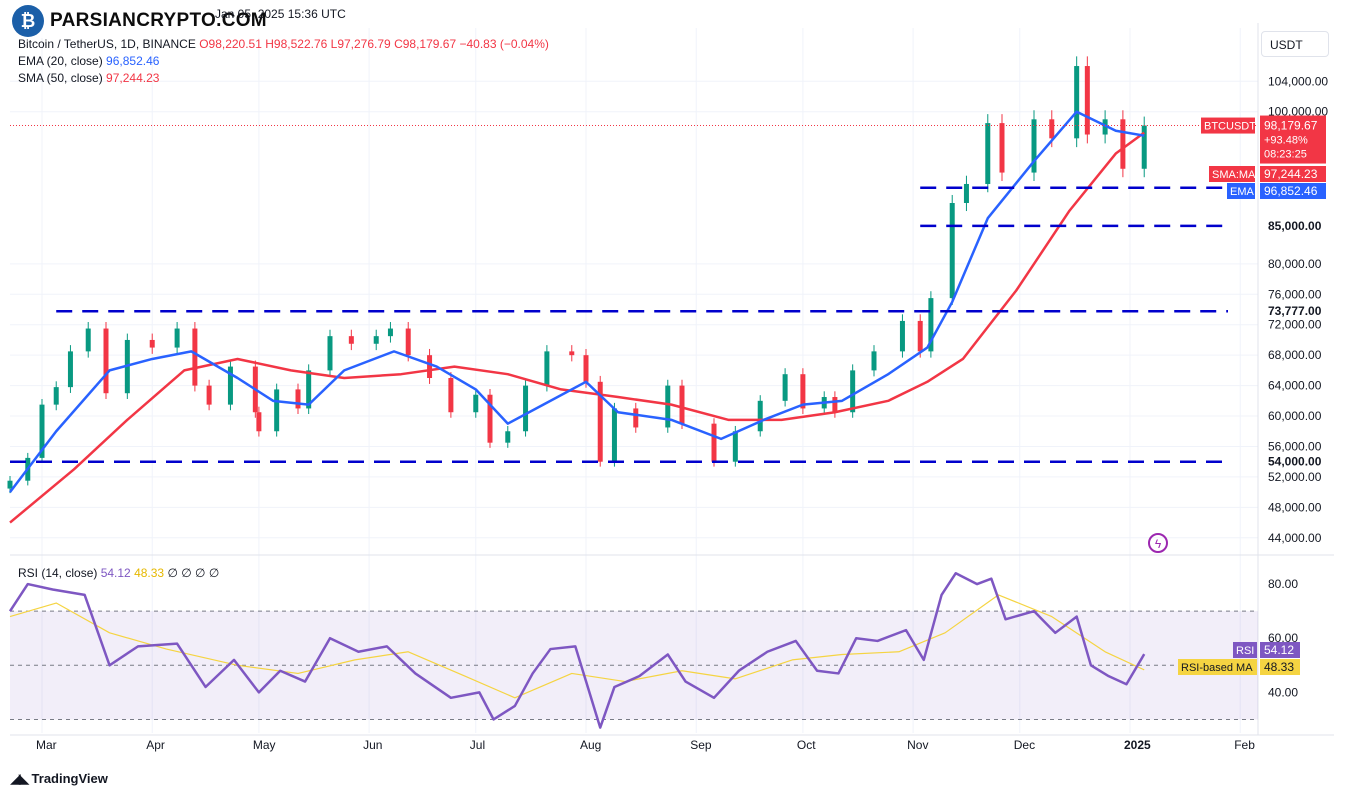 The width and height of the screenshot is (1345, 796). What do you see at coordinates (1295, 325) in the screenshot?
I see `price-tick-label: 72,000.00` at bounding box center [1295, 325].